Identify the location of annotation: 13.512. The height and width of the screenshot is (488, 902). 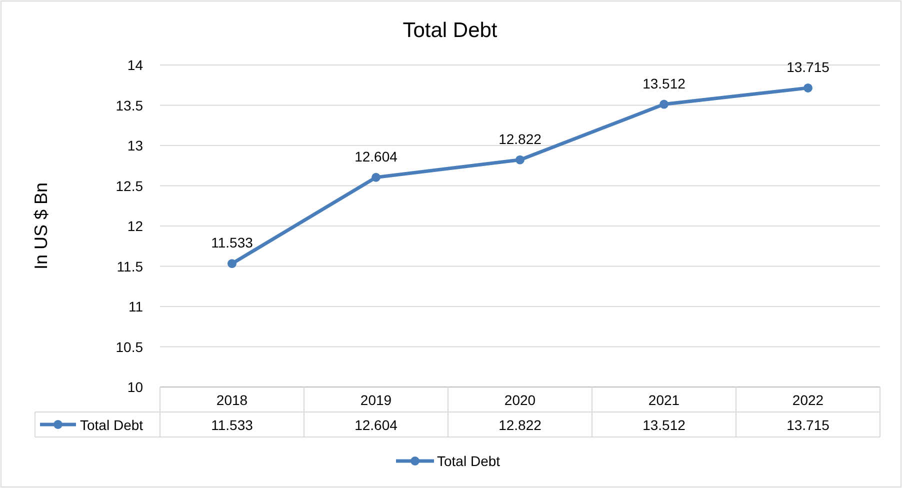
(664, 83).